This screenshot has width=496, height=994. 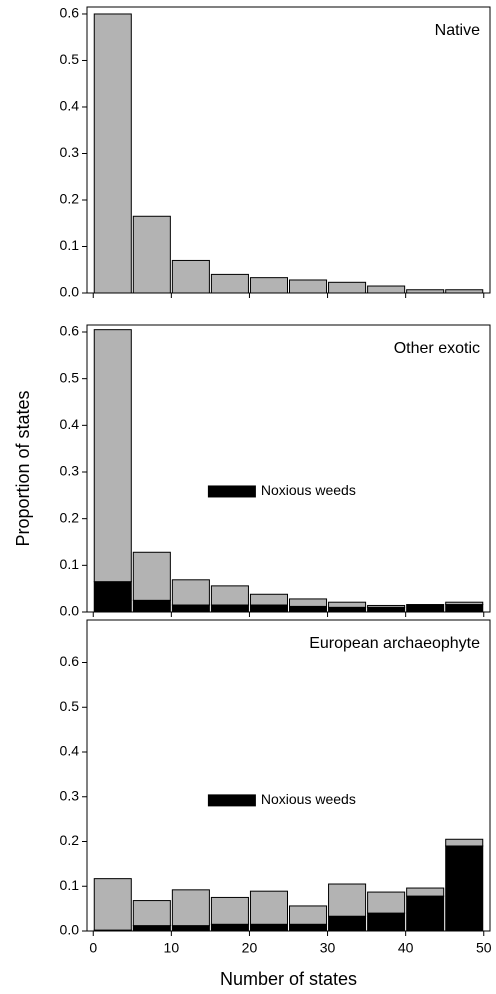 What do you see at coordinates (406, 948) in the screenshot?
I see `x-tick-label: 40` at bounding box center [406, 948].